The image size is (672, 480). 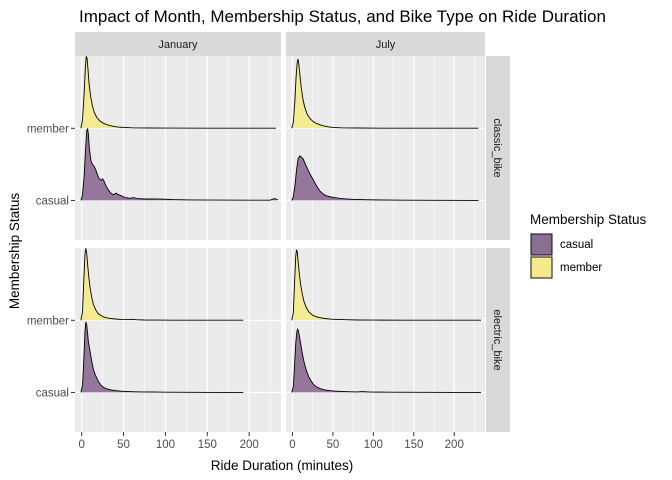 I want to click on legend: Membership Status casual member, so click(x=588, y=245).